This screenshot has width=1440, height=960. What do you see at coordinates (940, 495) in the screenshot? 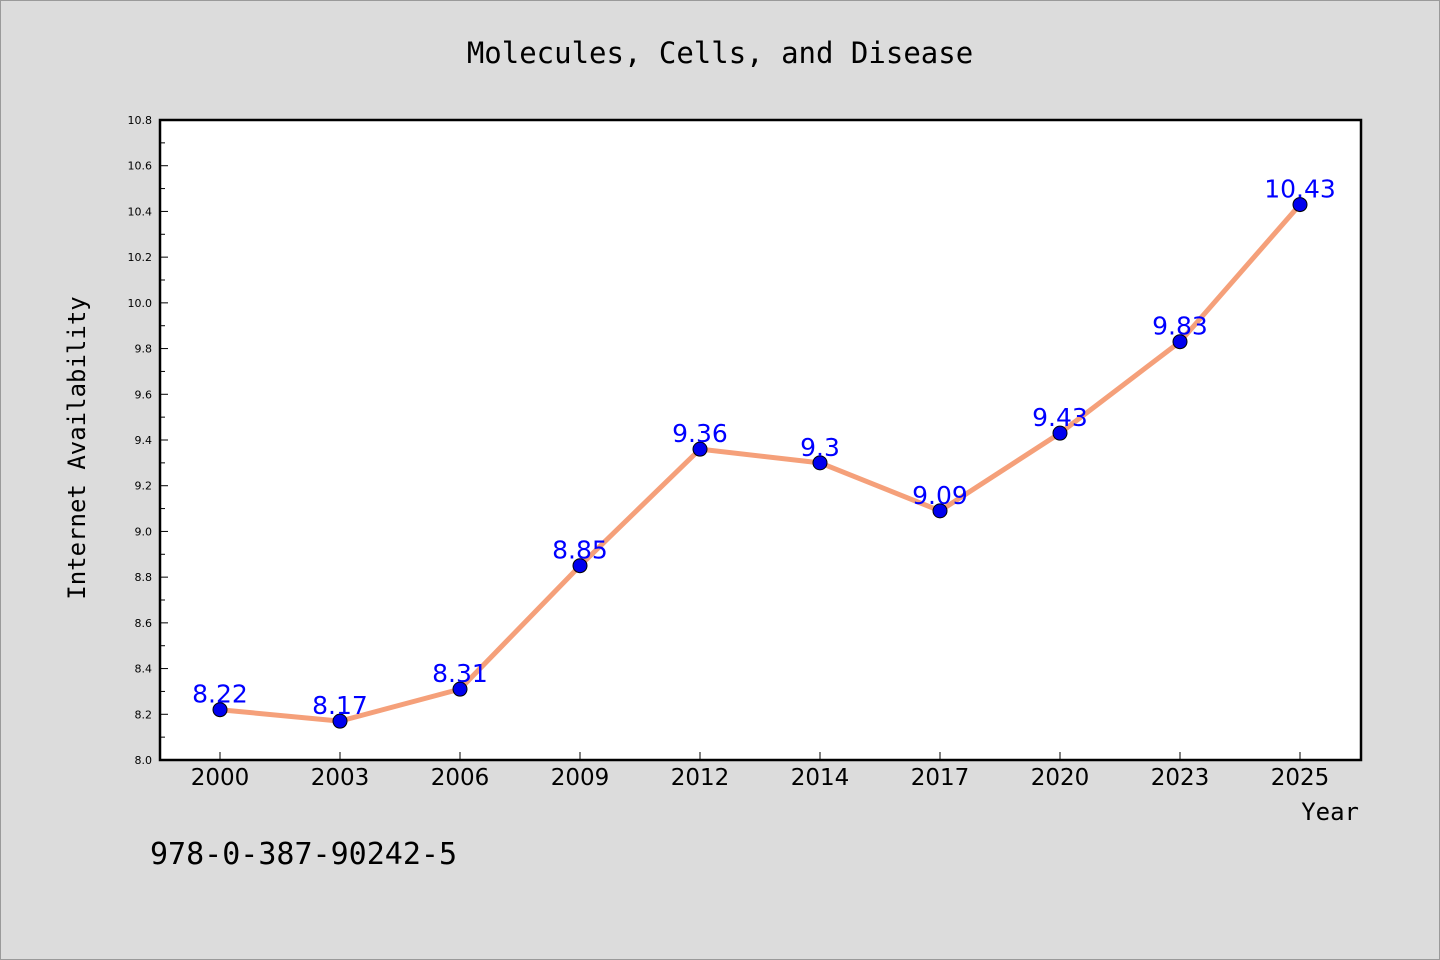
I see `data-label: 9.09` at bounding box center [940, 495].